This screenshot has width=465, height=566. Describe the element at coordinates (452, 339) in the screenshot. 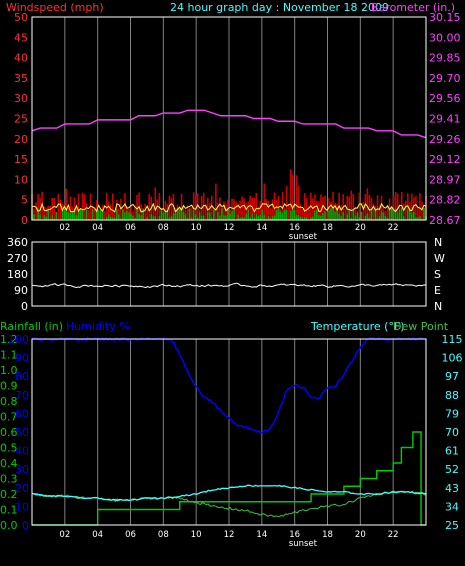

I see `temperature-tick-label: 115` at that location.